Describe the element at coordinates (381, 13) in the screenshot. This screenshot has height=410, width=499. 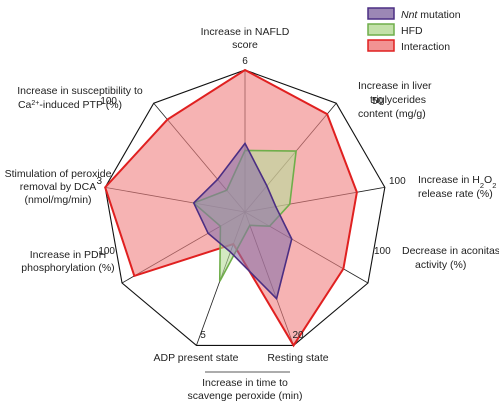
I see `legend-swatch-nnt-mutation` at that location.